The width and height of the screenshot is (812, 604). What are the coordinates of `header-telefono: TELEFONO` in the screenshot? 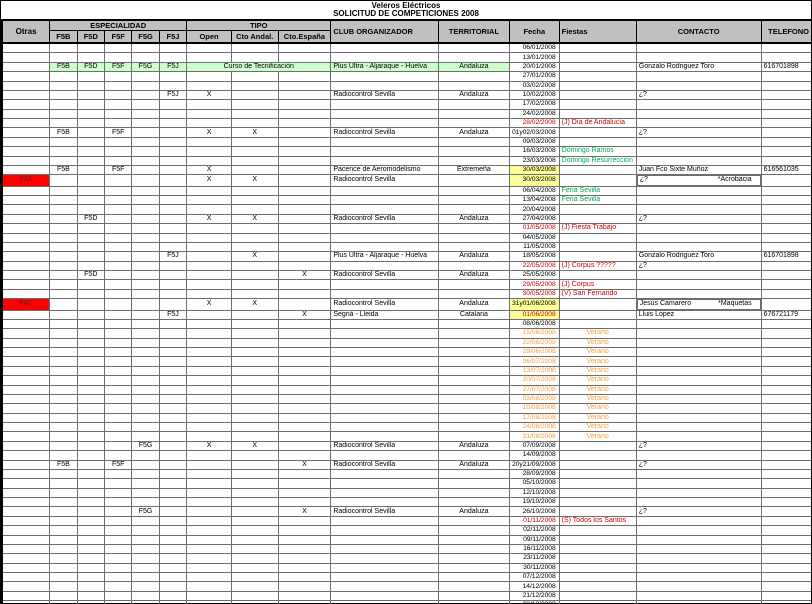 It's located at (786, 31).